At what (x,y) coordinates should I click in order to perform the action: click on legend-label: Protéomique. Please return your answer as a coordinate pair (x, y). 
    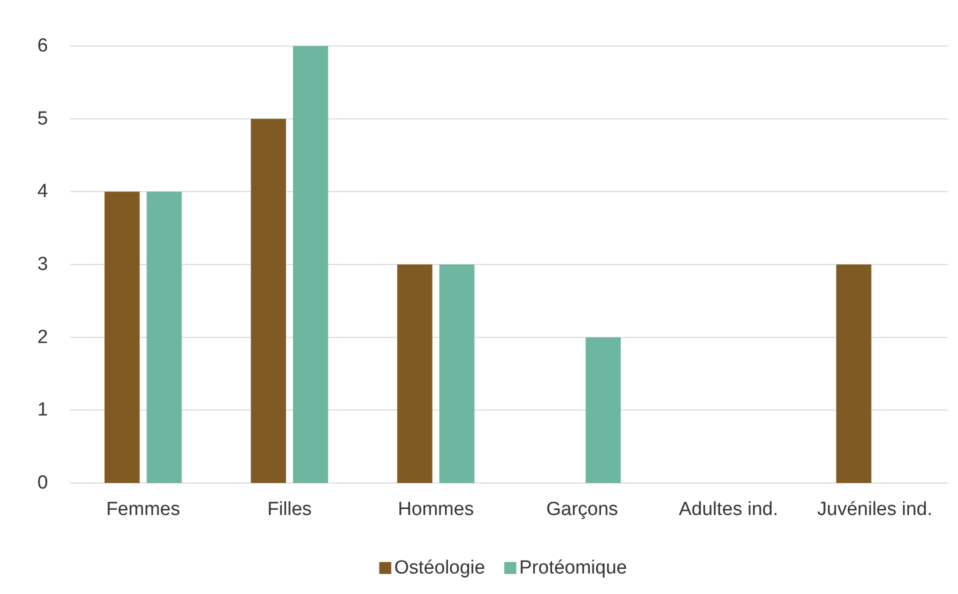
    Looking at the image, I should click on (573, 568).